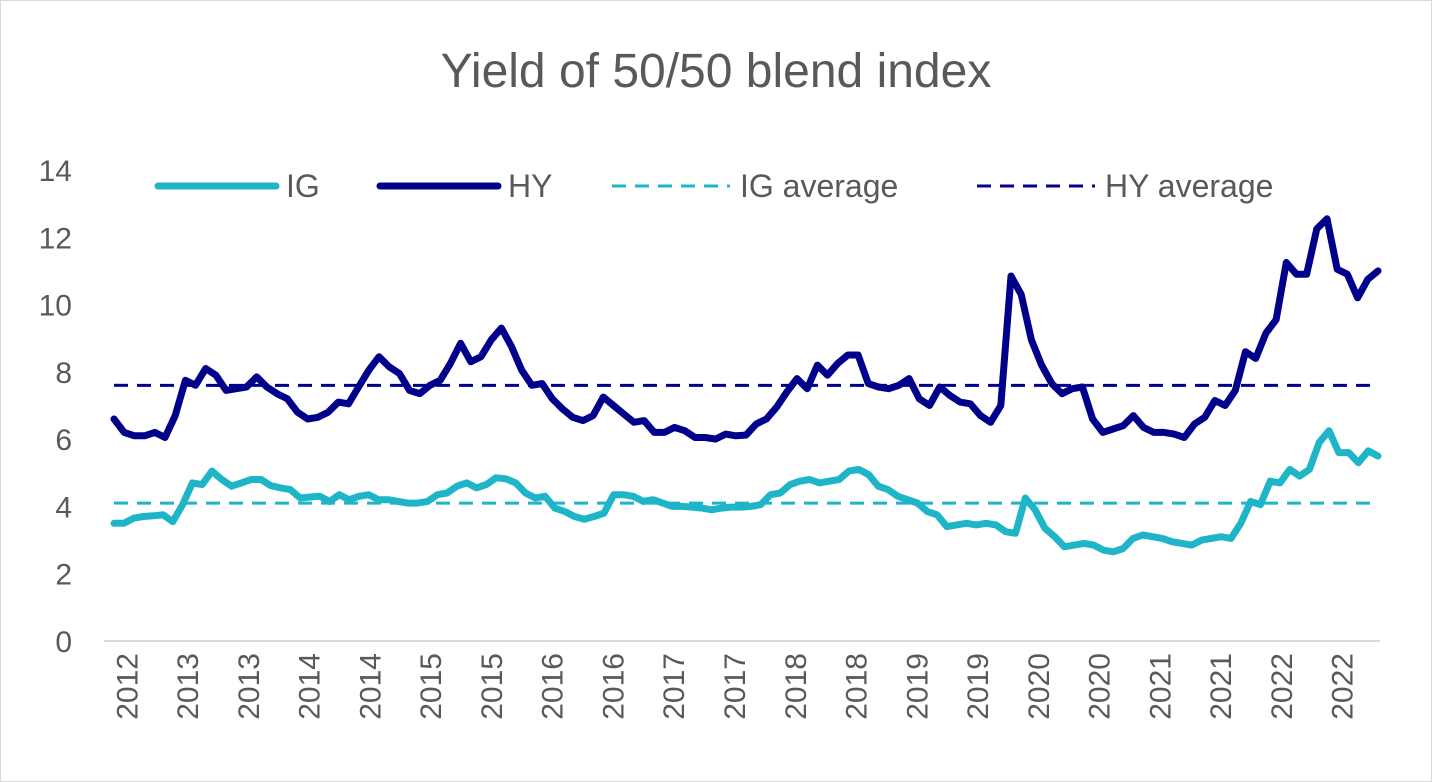  I want to click on y-tick-label: 0, so click(63, 642).